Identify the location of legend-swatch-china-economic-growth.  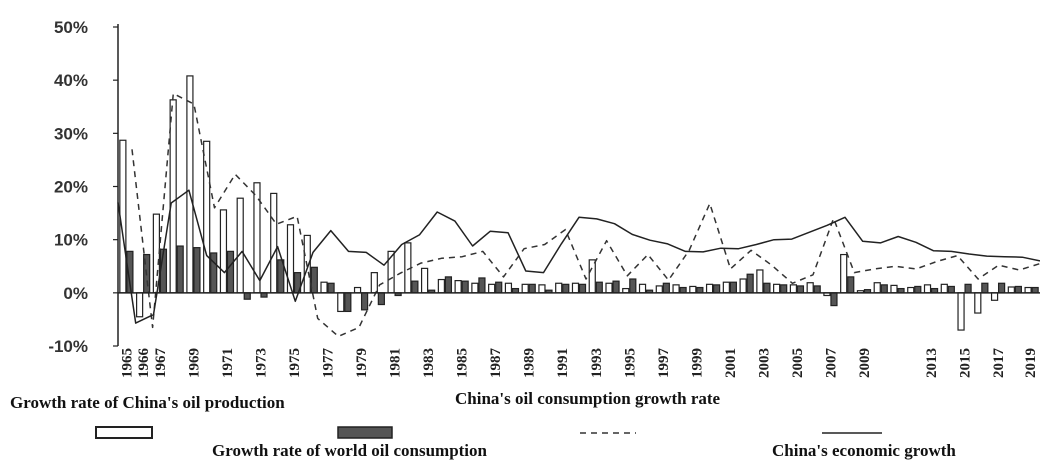
(852, 433).